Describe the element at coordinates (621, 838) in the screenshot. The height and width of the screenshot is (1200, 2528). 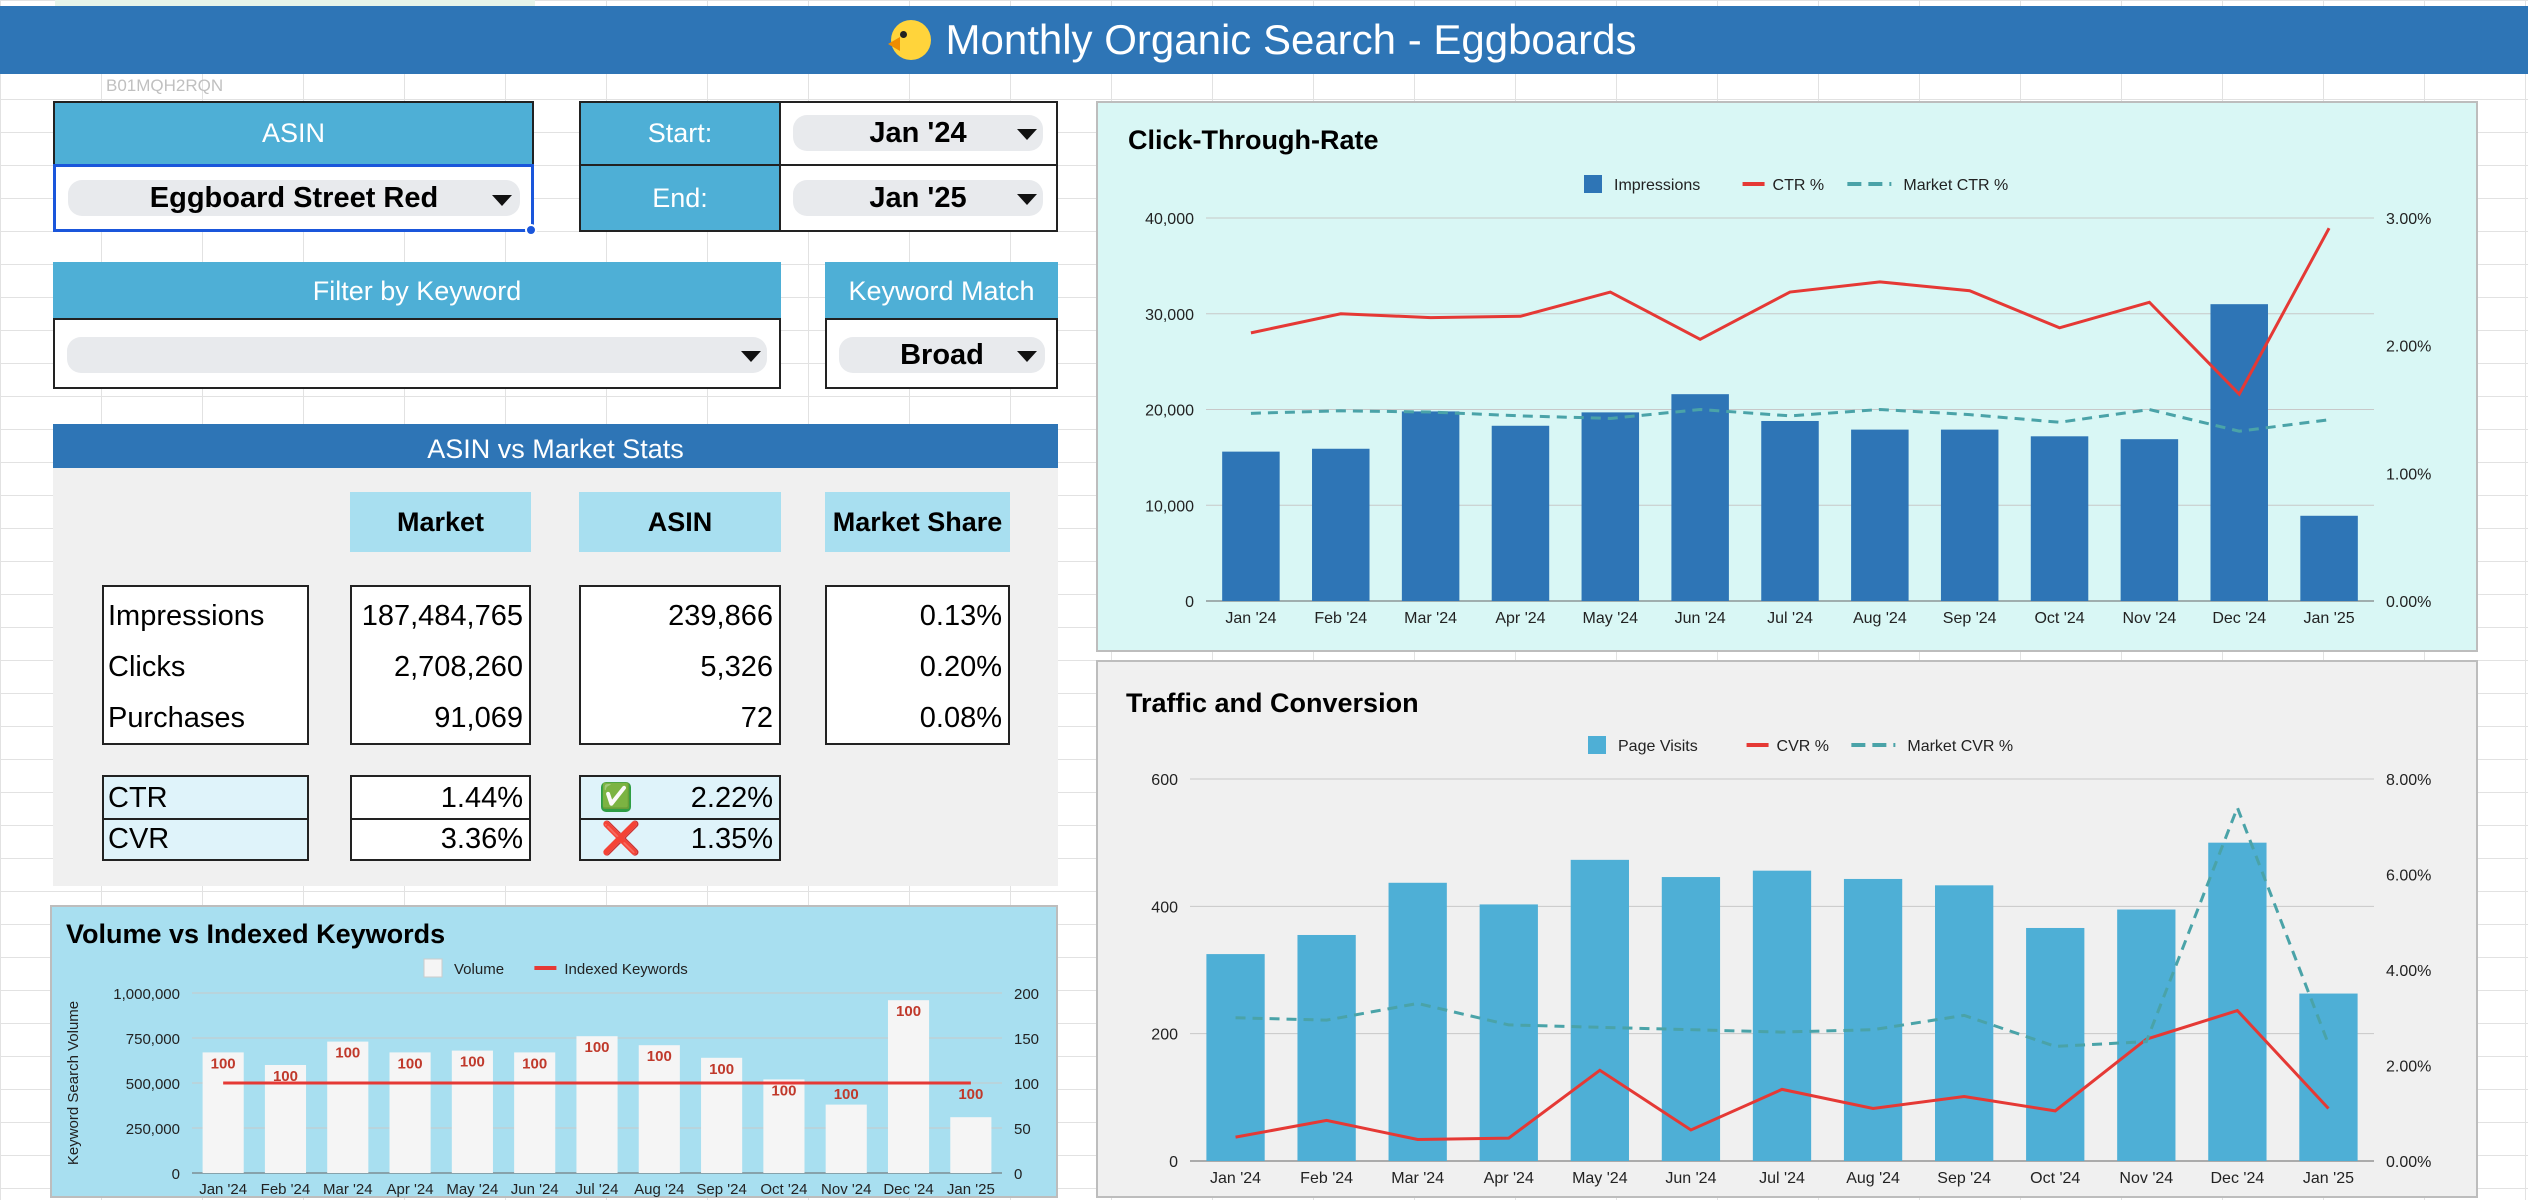
I see `cross-icon: ❌` at that location.